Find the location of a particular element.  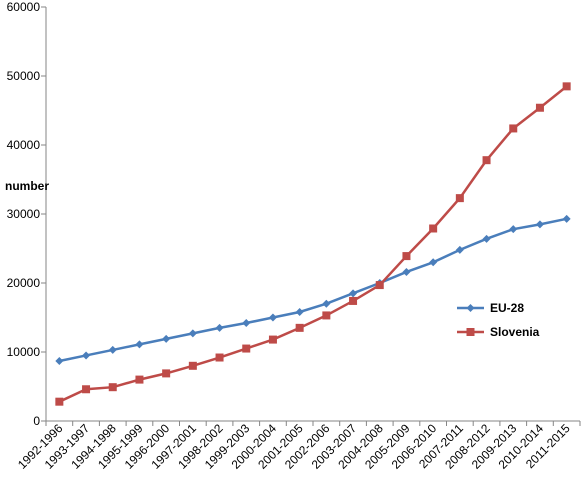

y-tick-label: 30000 is located at coordinates (24, 214).